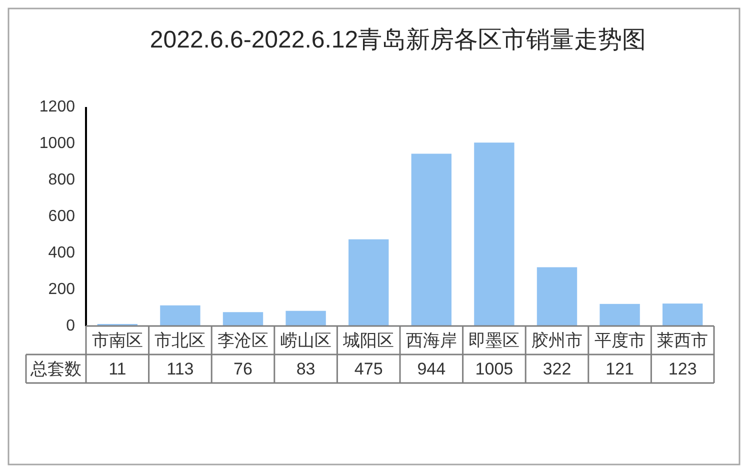 This screenshot has height=473, width=752. What do you see at coordinates (117, 340) in the screenshot?
I see `x-tick-label: 市南区` at bounding box center [117, 340].